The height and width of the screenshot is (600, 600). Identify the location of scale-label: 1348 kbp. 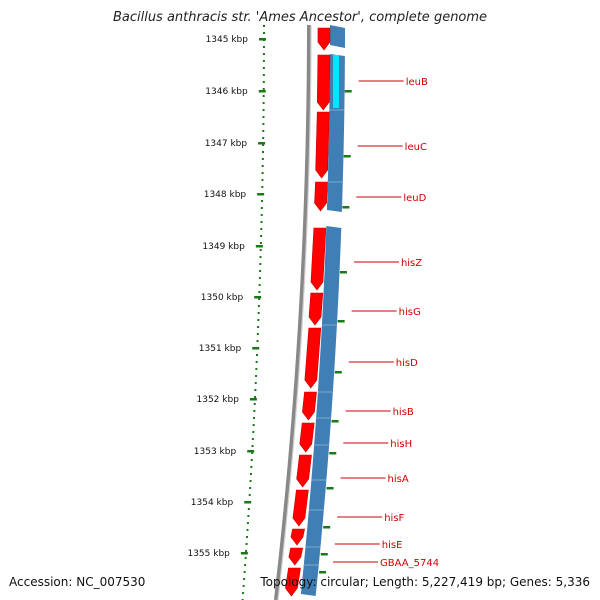
(225, 195).